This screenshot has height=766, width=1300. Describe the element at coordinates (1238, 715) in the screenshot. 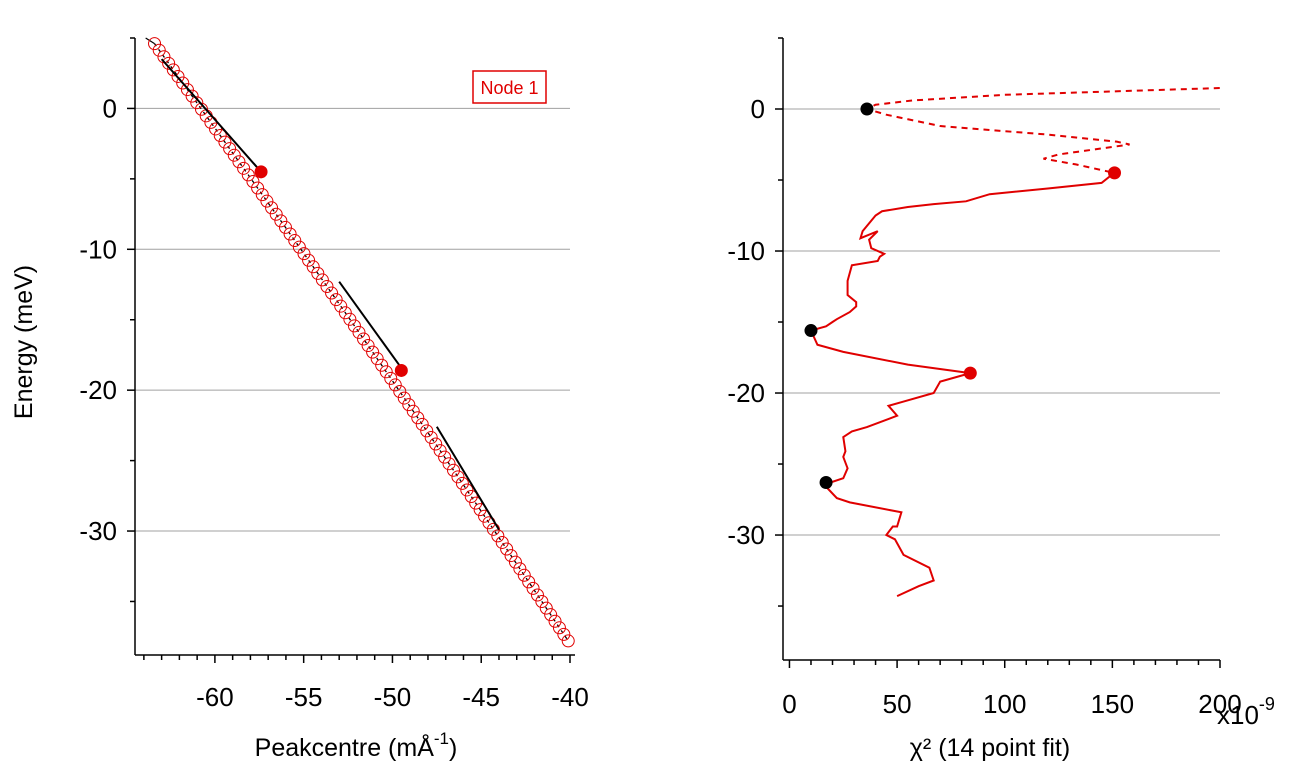

I see `x-axis-multiplier-base: x10` at that location.